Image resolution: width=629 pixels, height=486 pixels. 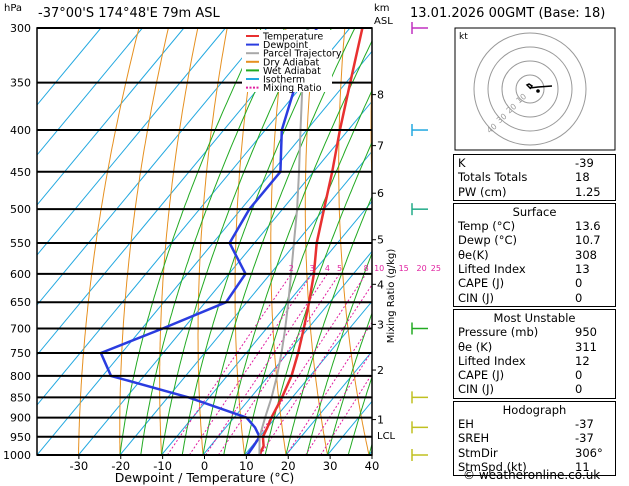 What do you see at coordinates (78, 466) in the screenshot?
I see `temp-tick-label: -30` at bounding box center [78, 466].